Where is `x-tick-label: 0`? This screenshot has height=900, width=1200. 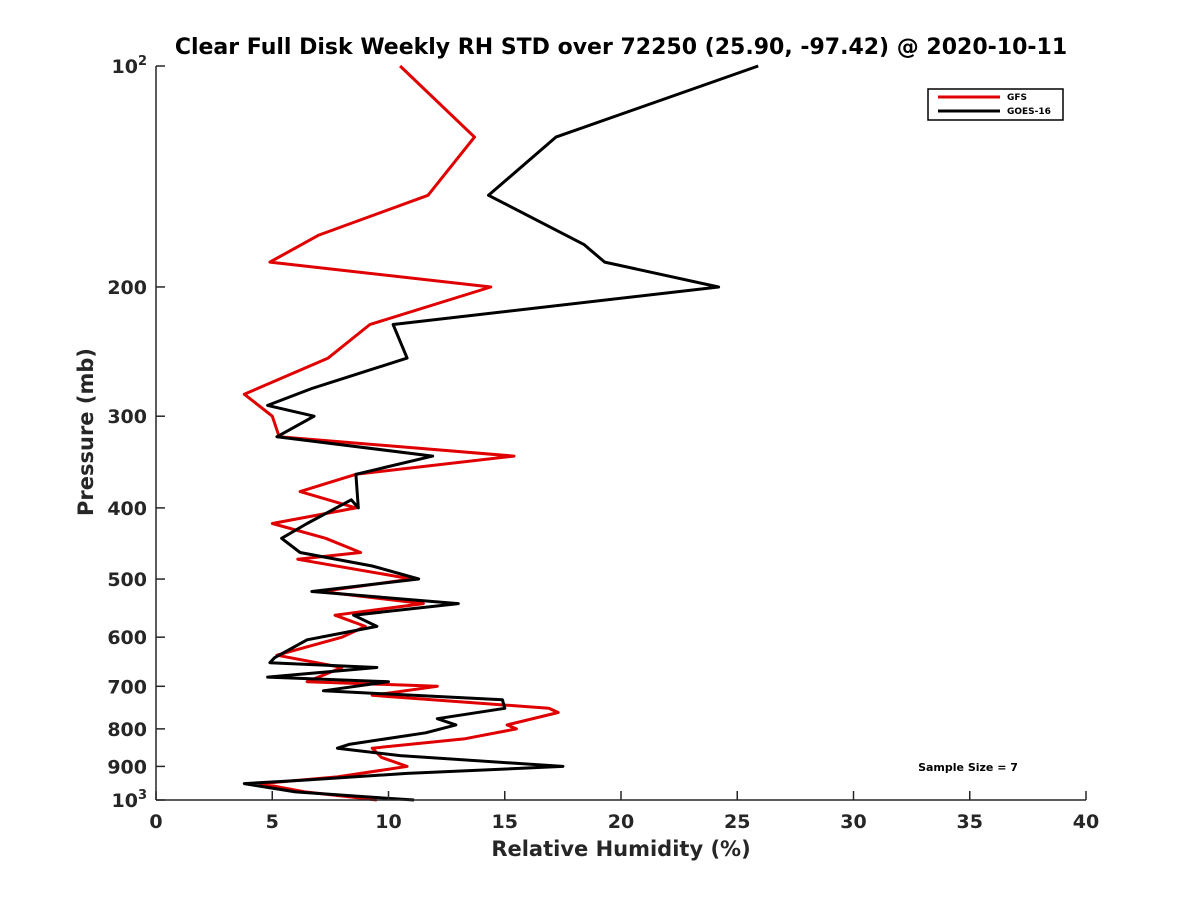 x-tick-label: 0 is located at coordinates (155, 822).